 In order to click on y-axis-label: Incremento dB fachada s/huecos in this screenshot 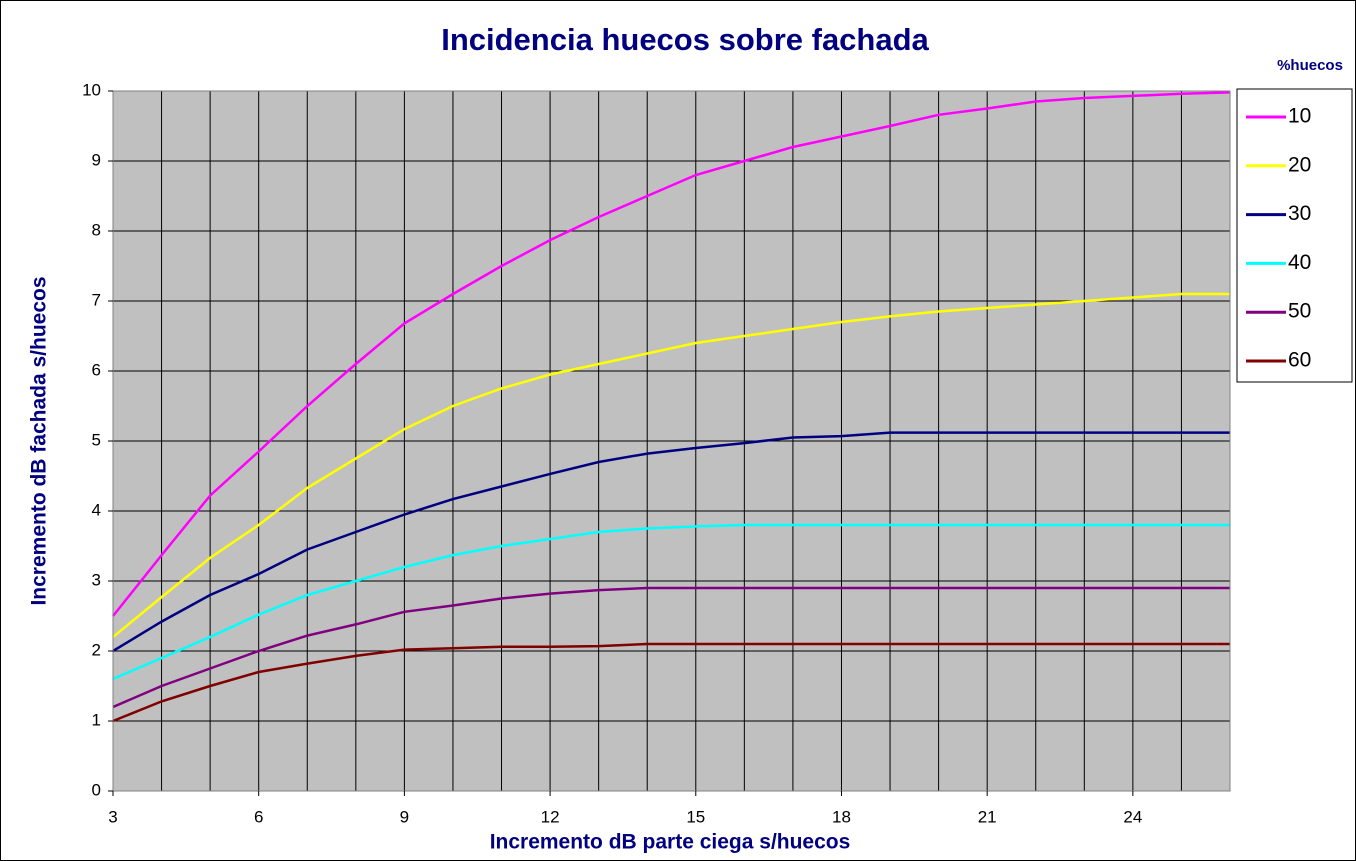, I will do `click(39, 440)`.